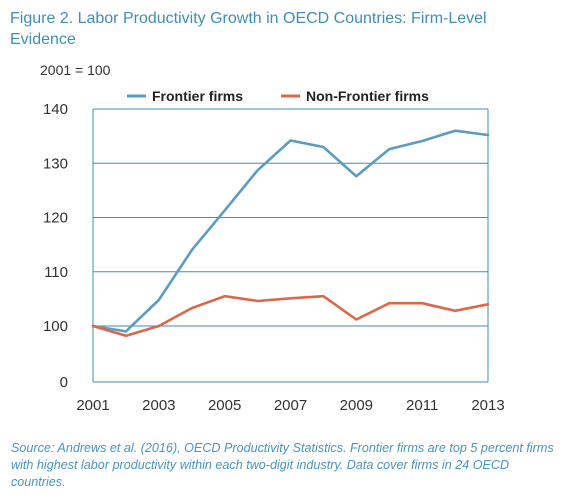 Image resolution: width=570 pixels, height=502 pixels. Describe the element at coordinates (75, 70) in the screenshot. I see `y-axis-label: 2001 = 100` at that location.